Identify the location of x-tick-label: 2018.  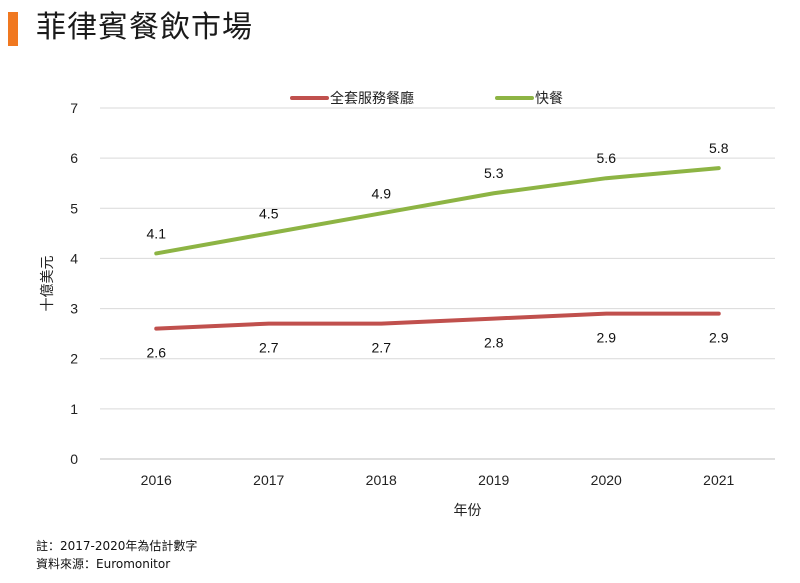
(381, 480).